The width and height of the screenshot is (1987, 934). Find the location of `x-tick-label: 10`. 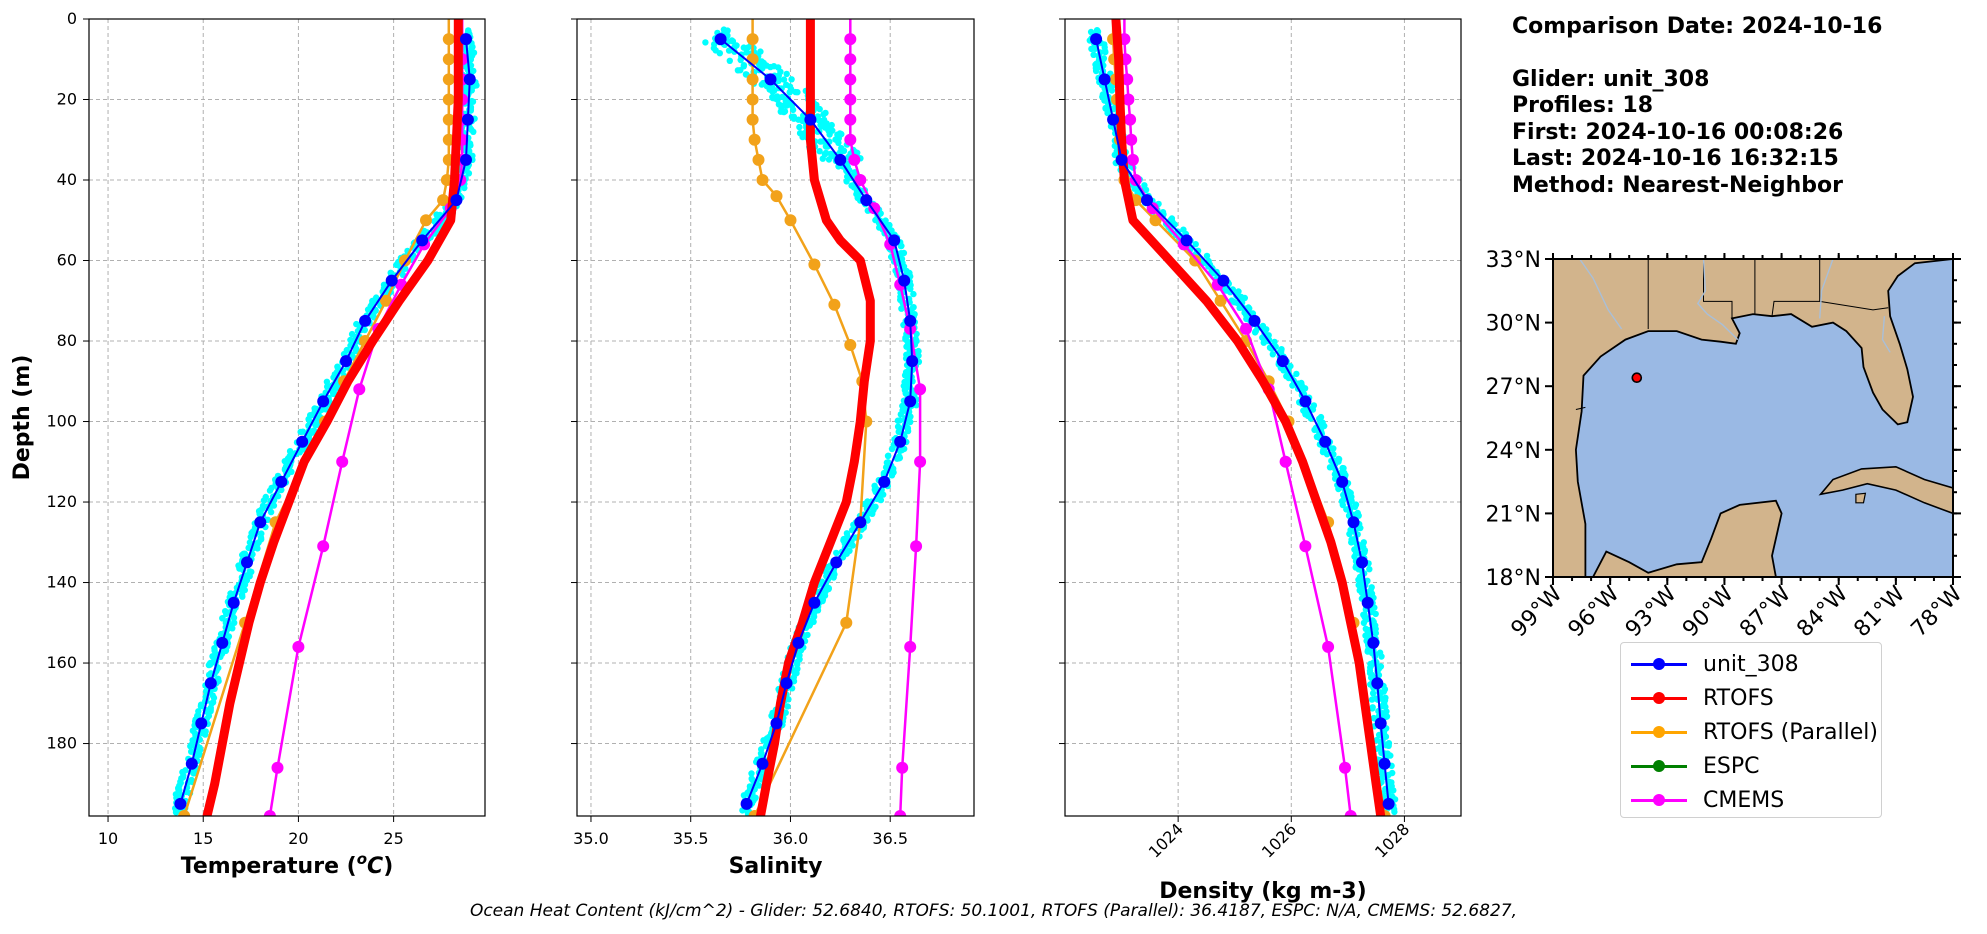

x-tick-label: 10 is located at coordinates (108, 838).